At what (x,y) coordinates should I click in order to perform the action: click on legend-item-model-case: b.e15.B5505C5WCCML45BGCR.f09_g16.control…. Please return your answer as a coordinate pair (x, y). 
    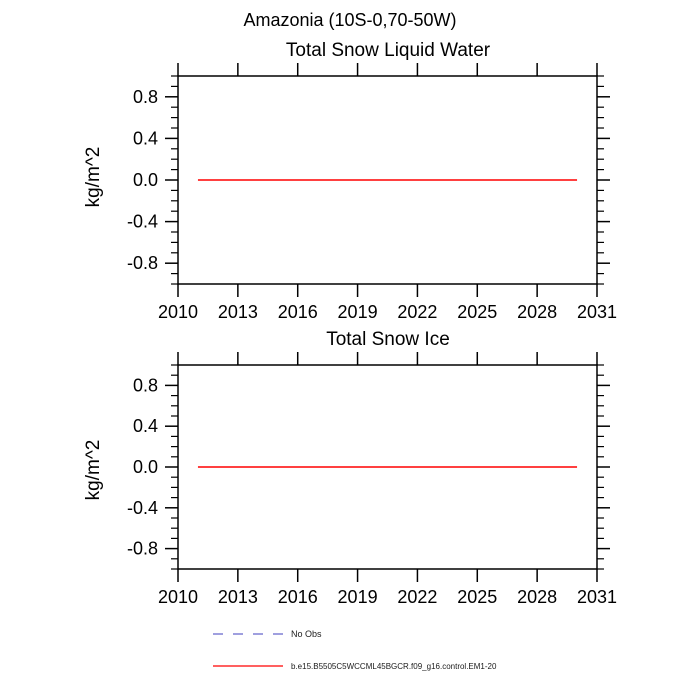
    Looking at the image, I should click on (354, 666).